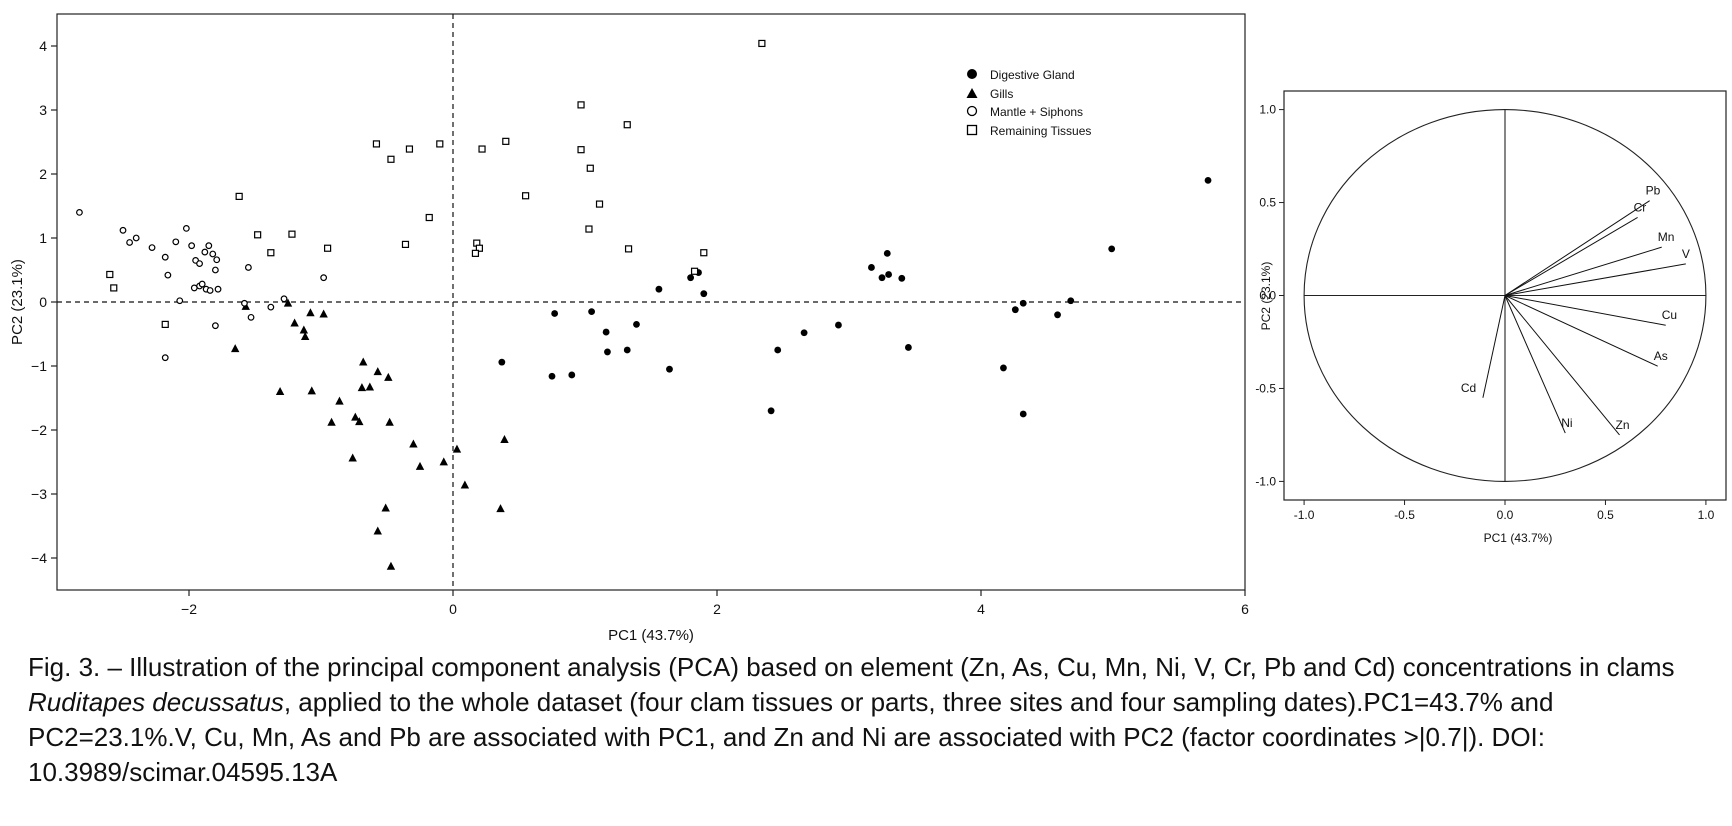 The width and height of the screenshot is (1732, 826). I want to click on loading-plot-y-tick-label: -0.5, so click(1265, 388).